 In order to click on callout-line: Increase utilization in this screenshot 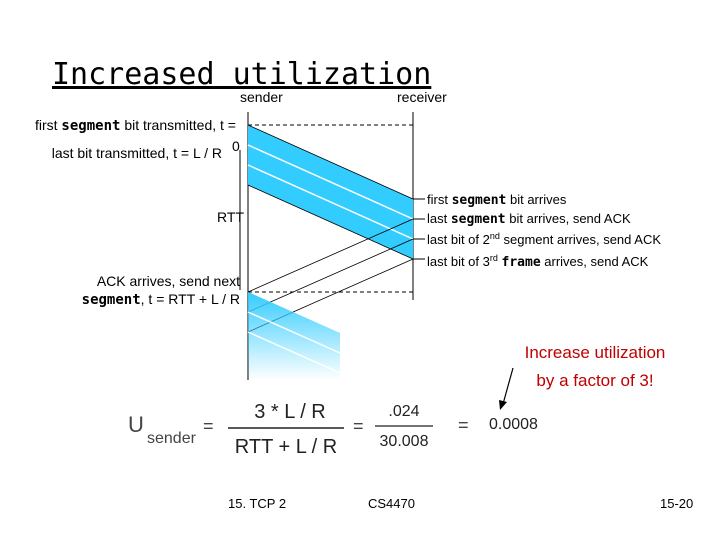, I will do `click(595, 352)`.